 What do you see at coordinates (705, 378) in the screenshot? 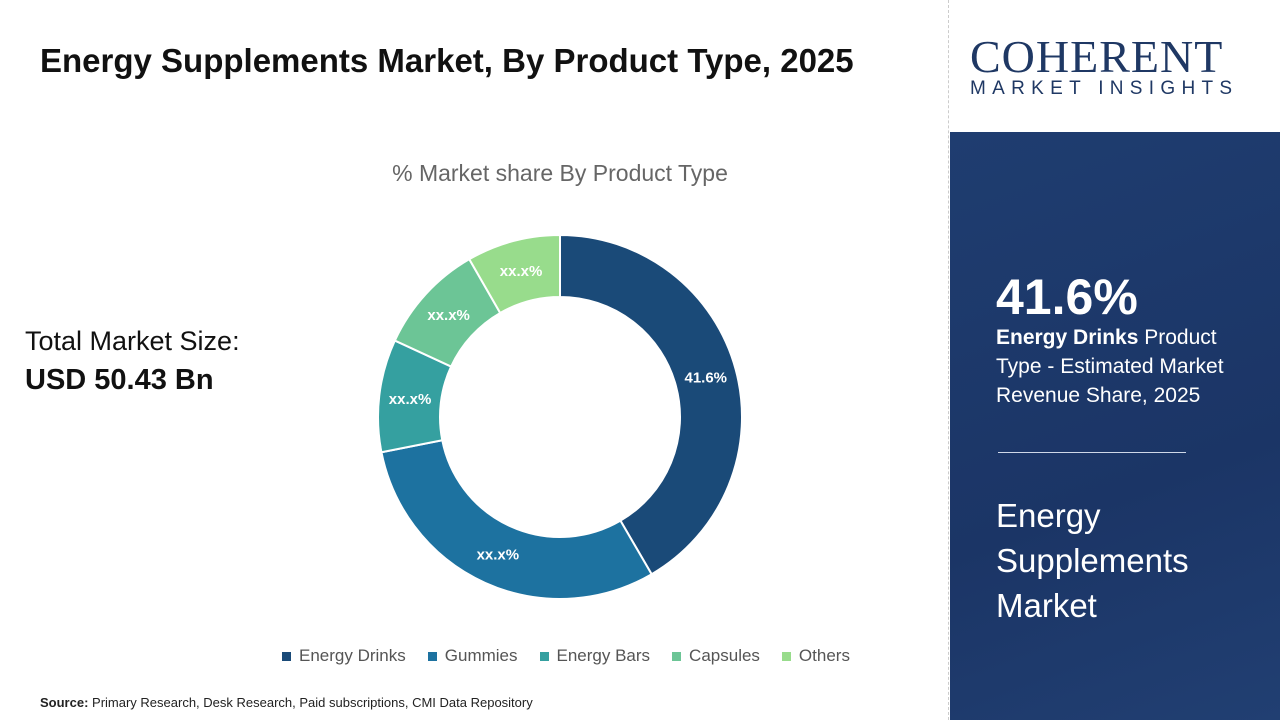
I see `data-label: 41.6%` at bounding box center [705, 378].